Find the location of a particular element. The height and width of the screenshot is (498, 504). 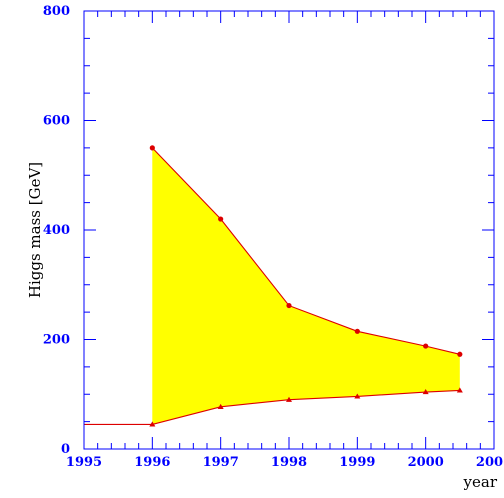

x-tick-labels: 1995 1996 1997 1998 1999 2000 2001 is located at coordinates (285, 462).